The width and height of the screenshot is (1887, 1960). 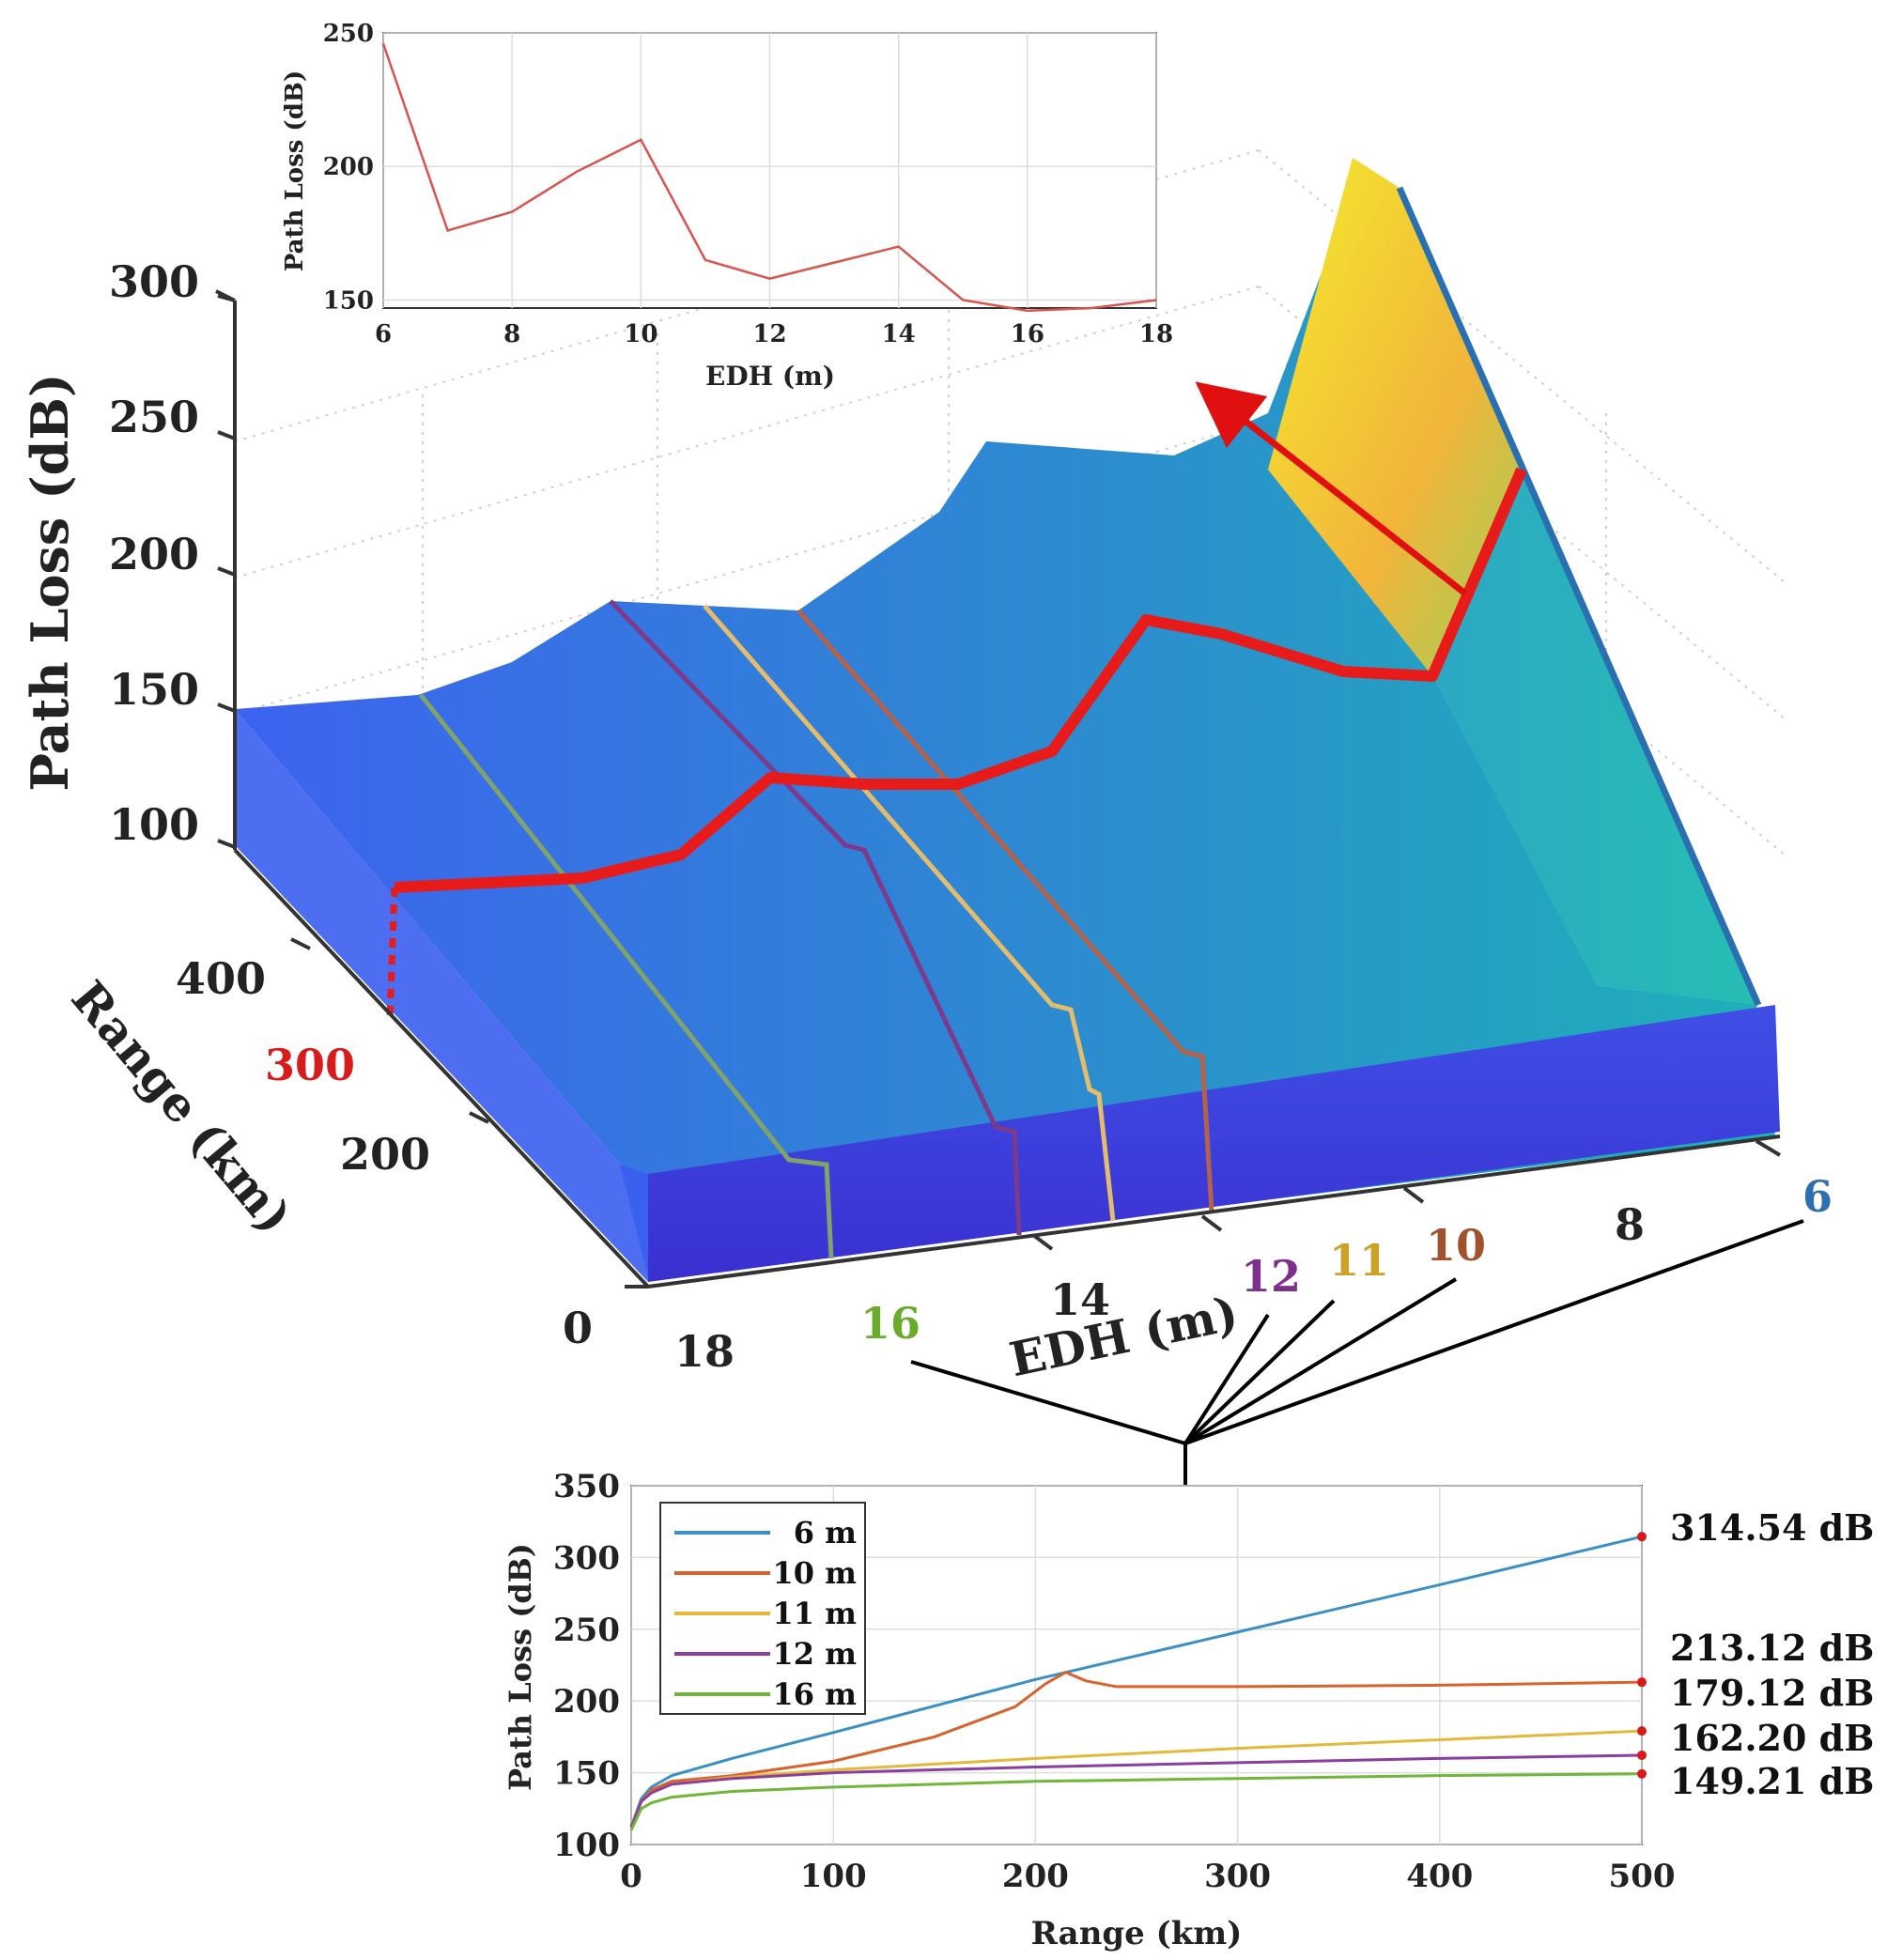 What do you see at coordinates (348, 34) in the screenshot?
I see `inset-top-ytick-250: 250` at bounding box center [348, 34].